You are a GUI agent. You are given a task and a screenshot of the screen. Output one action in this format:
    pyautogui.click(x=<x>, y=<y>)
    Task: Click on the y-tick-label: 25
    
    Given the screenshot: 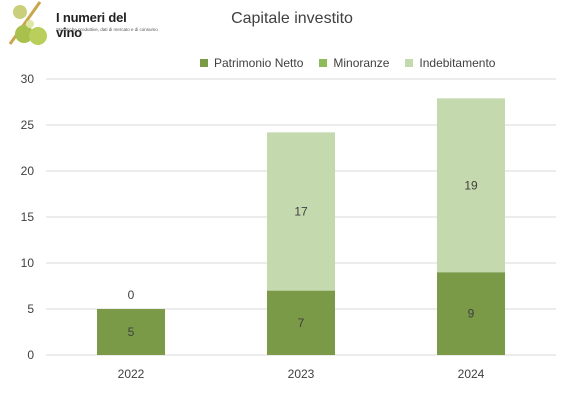 What is the action you would take?
    pyautogui.click(x=28, y=125)
    